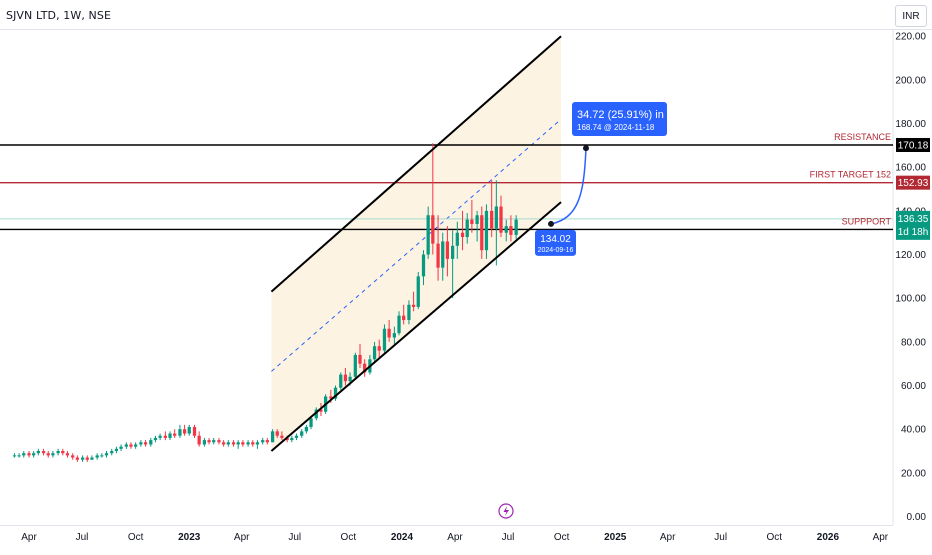 The height and width of the screenshot is (555, 932). I want to click on y-tick-label: 100.00, so click(910, 299).